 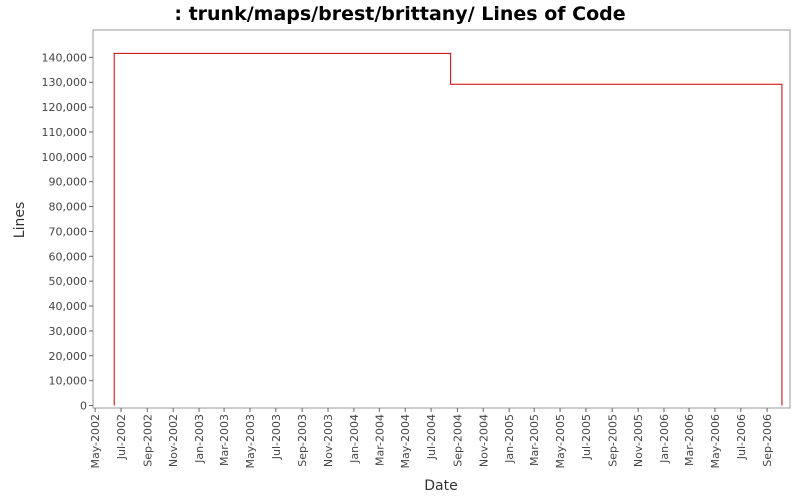 What do you see at coordinates (65, 107) in the screenshot?
I see `y-tick-label: 120,000` at bounding box center [65, 107].